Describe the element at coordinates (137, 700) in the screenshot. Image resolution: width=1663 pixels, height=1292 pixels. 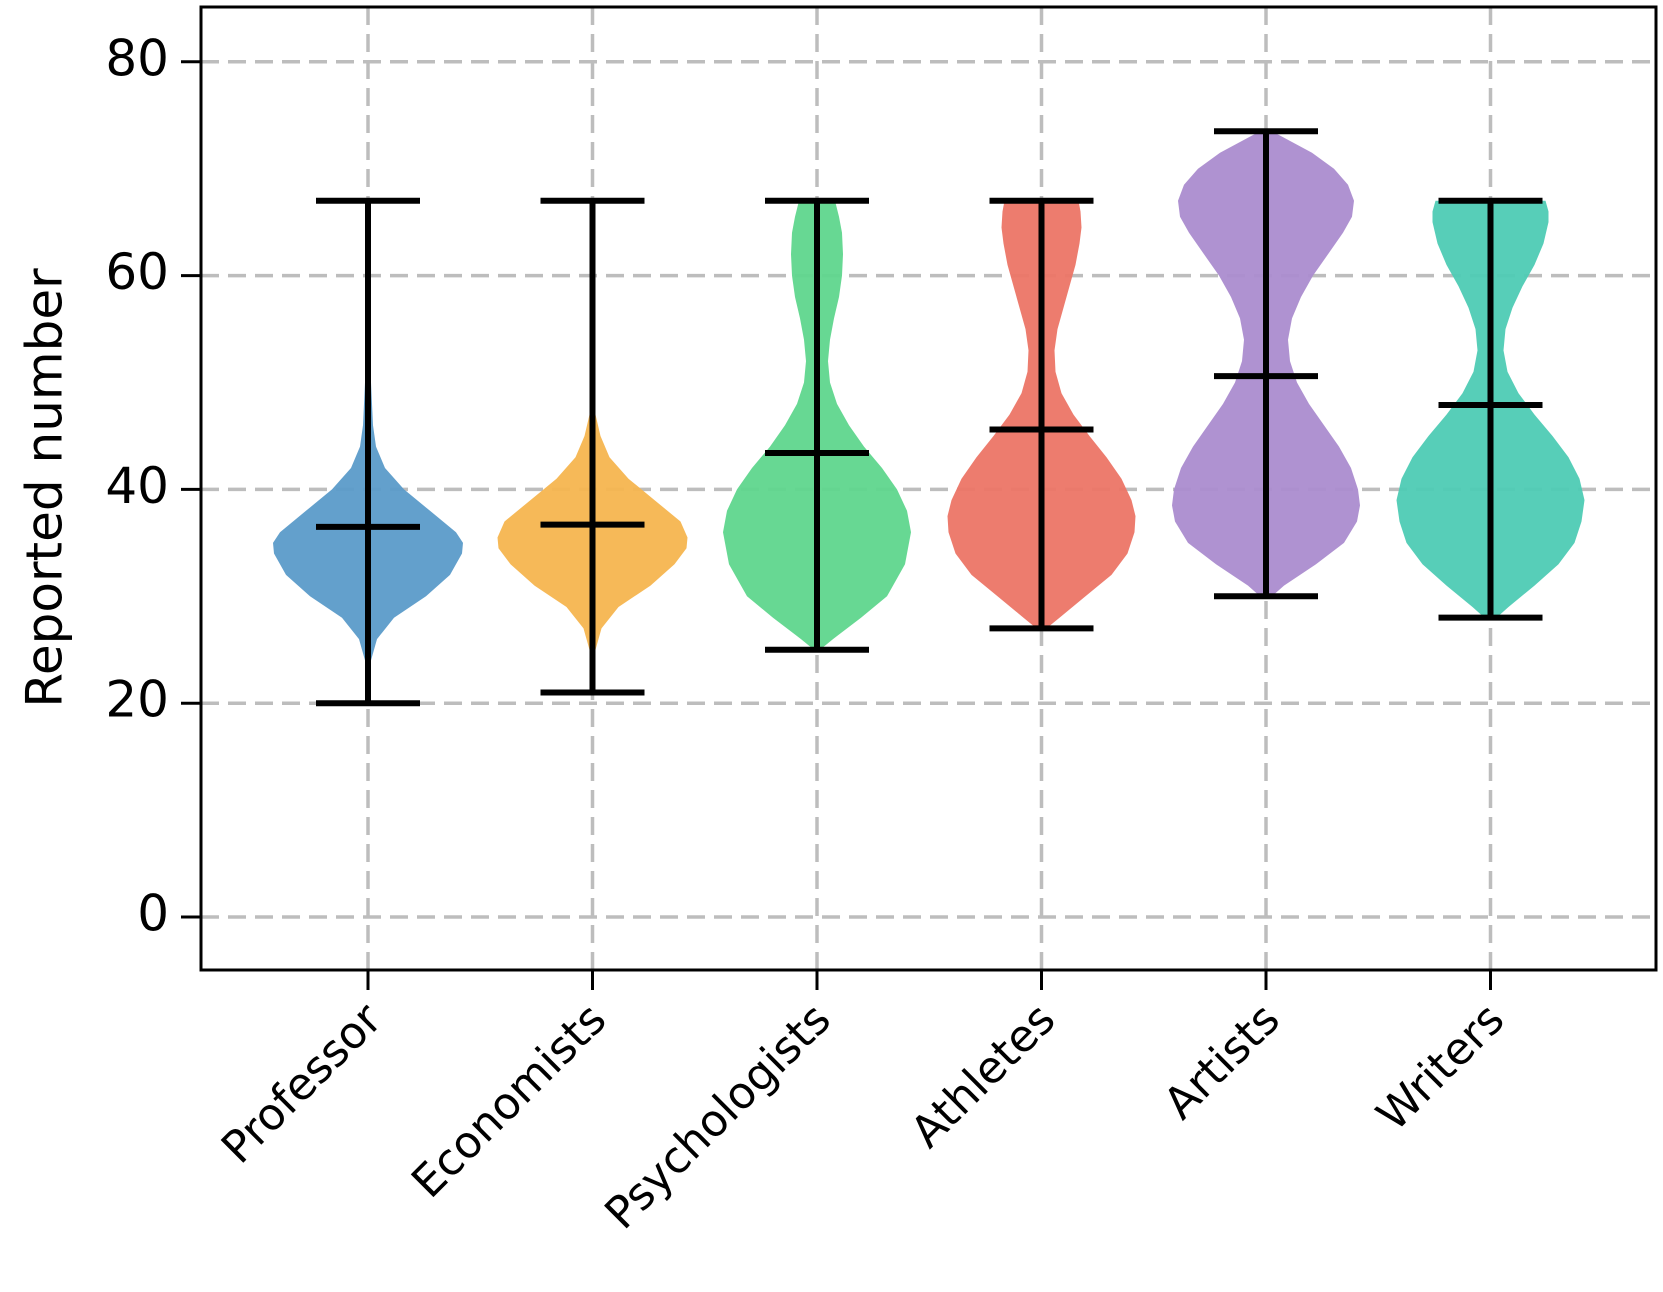
I see `y-tick-label: 20` at that location.